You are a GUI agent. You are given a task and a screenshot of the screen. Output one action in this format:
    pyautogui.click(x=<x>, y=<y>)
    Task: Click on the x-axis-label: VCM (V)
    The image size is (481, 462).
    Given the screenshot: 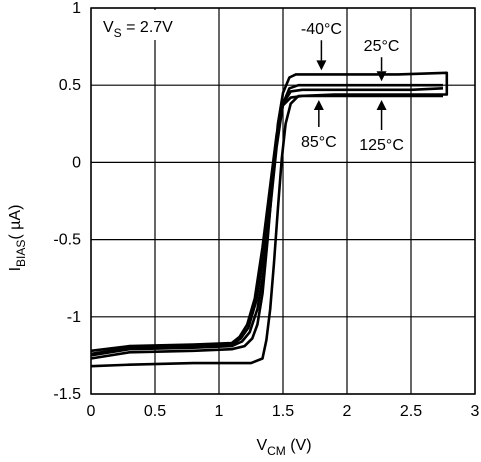 What is the action you would take?
    pyautogui.click(x=283, y=447)
    